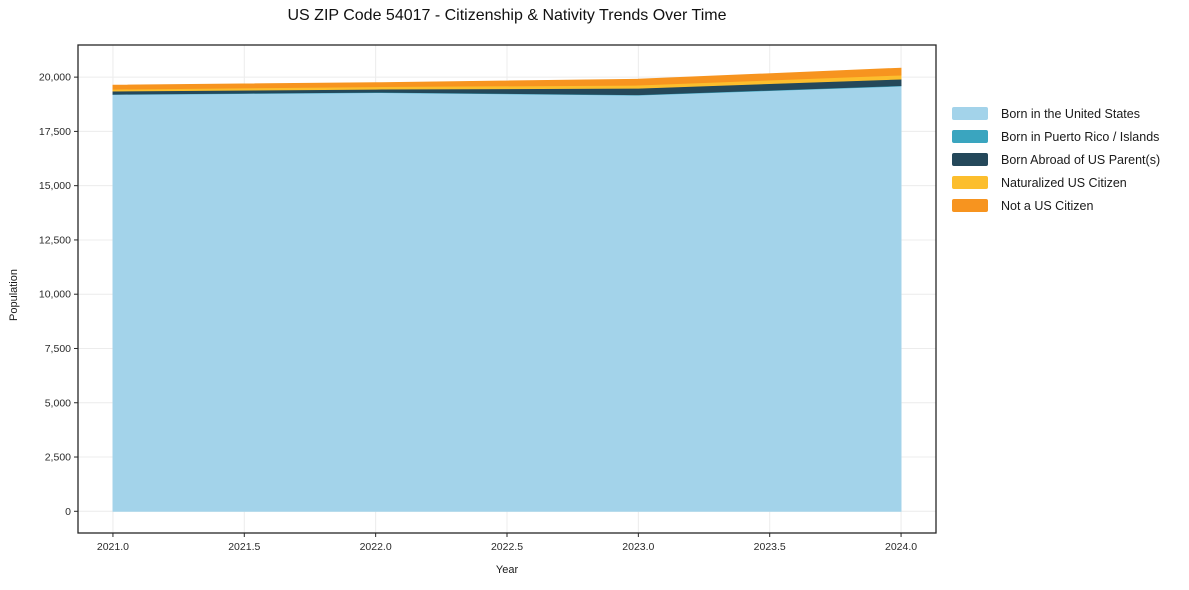  What do you see at coordinates (1070, 113) in the screenshot?
I see `legend-label: Born in the United States` at bounding box center [1070, 113].